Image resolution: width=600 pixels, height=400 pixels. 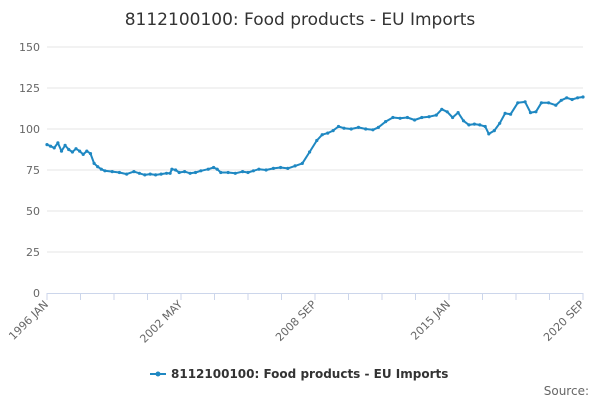 I want to click on legend: 8112100100: Food products - EU Imports, so click(x=299, y=374).